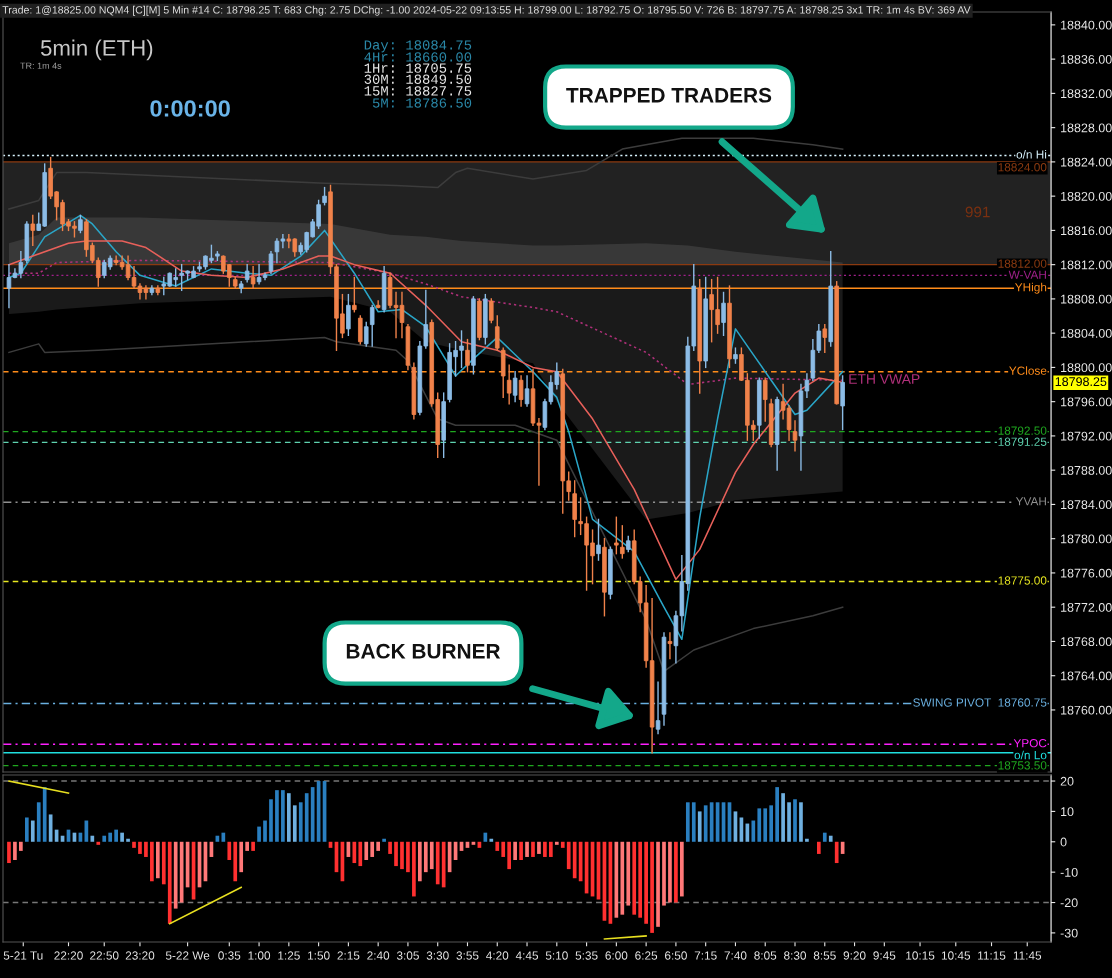 Image resolution: width=1112 pixels, height=978 pixels. Describe the element at coordinates (1031, 154) in the screenshot. I see `ref-line-label: o/n Hi` at that location.